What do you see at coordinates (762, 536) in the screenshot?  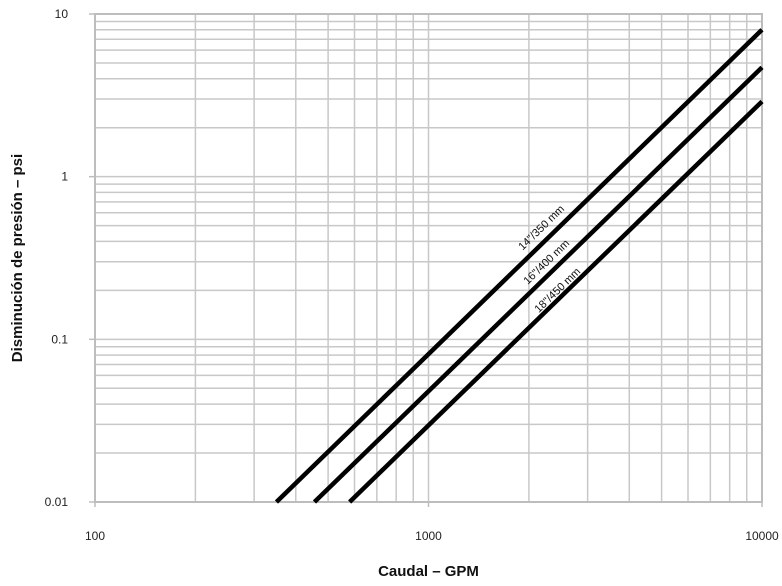 I see `x-tick-label: 10000` at bounding box center [762, 536].